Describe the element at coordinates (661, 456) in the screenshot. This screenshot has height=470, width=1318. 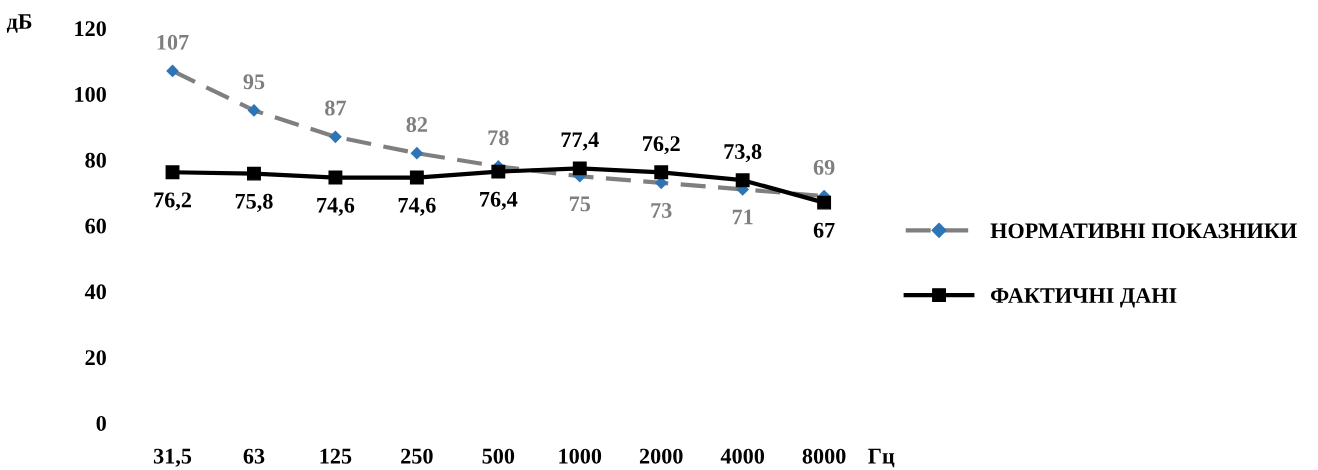
I see `x-tick-label: 2000` at that location.